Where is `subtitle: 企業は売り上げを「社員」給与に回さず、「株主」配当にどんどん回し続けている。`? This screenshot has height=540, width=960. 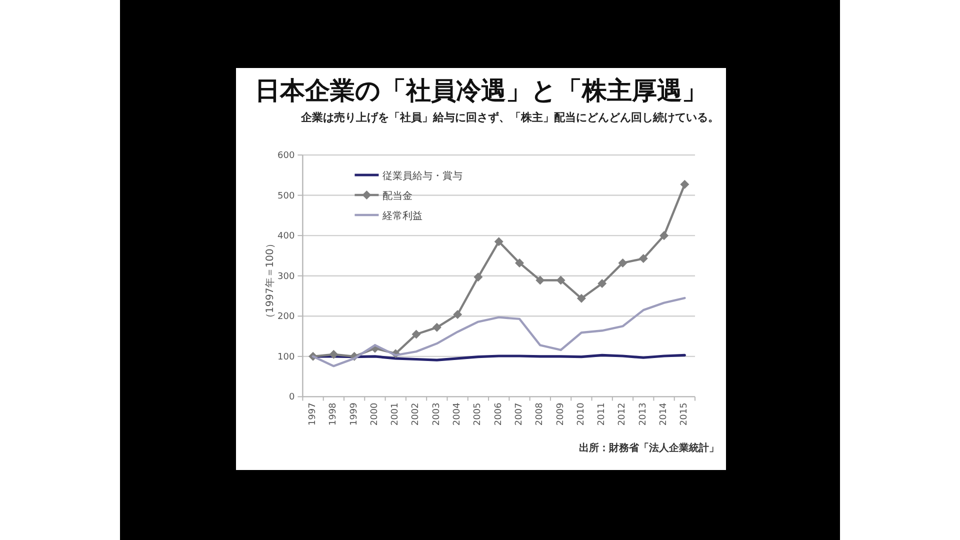
subtitle: 企業は売り上げを「社員」給与に回さず、「株主」配当にどんどん回し続けている。 is located at coordinates (510, 117).